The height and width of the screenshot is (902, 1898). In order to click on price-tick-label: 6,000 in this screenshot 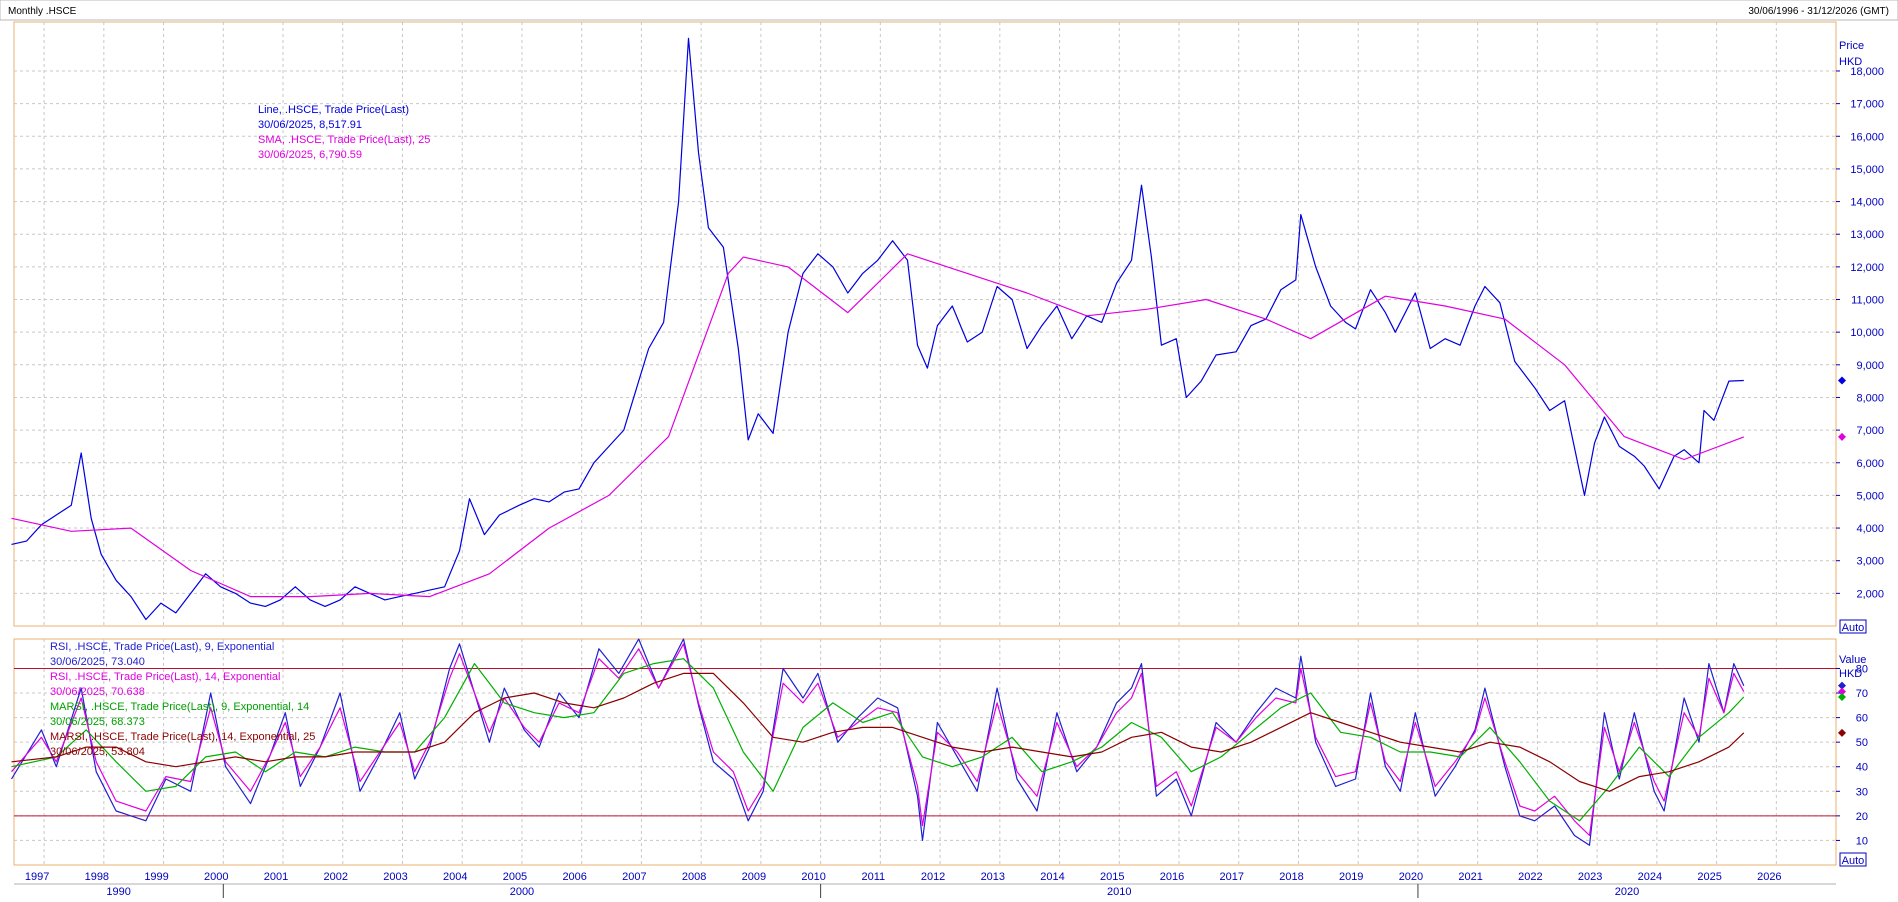, I will do `click(1870, 464)`.